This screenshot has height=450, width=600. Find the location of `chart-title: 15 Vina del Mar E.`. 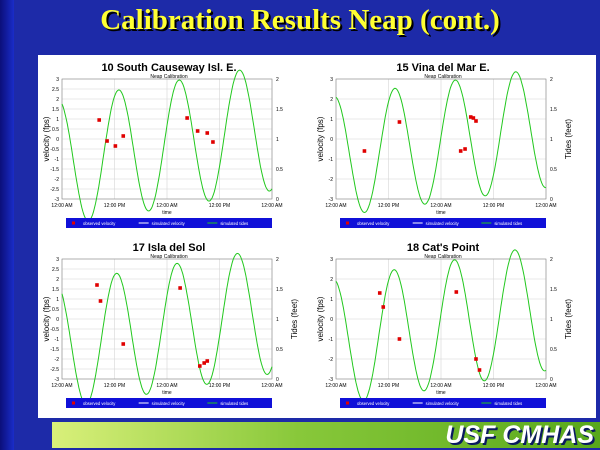

chart-title: 15 Vina del Mar E. is located at coordinates (442, 68).